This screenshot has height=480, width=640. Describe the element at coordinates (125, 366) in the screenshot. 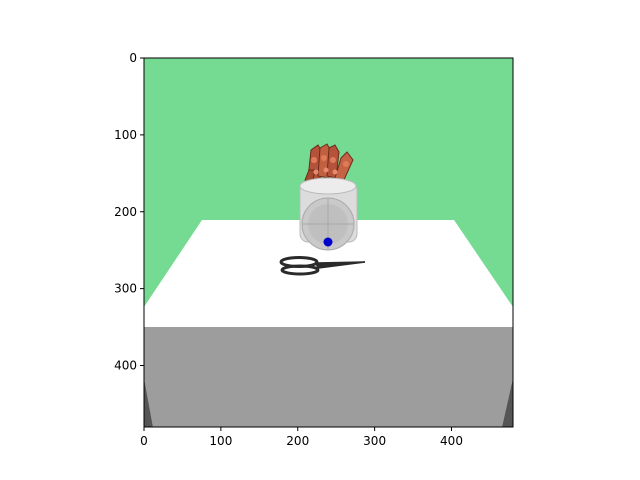

I see `y-tick-label: 400` at that location.